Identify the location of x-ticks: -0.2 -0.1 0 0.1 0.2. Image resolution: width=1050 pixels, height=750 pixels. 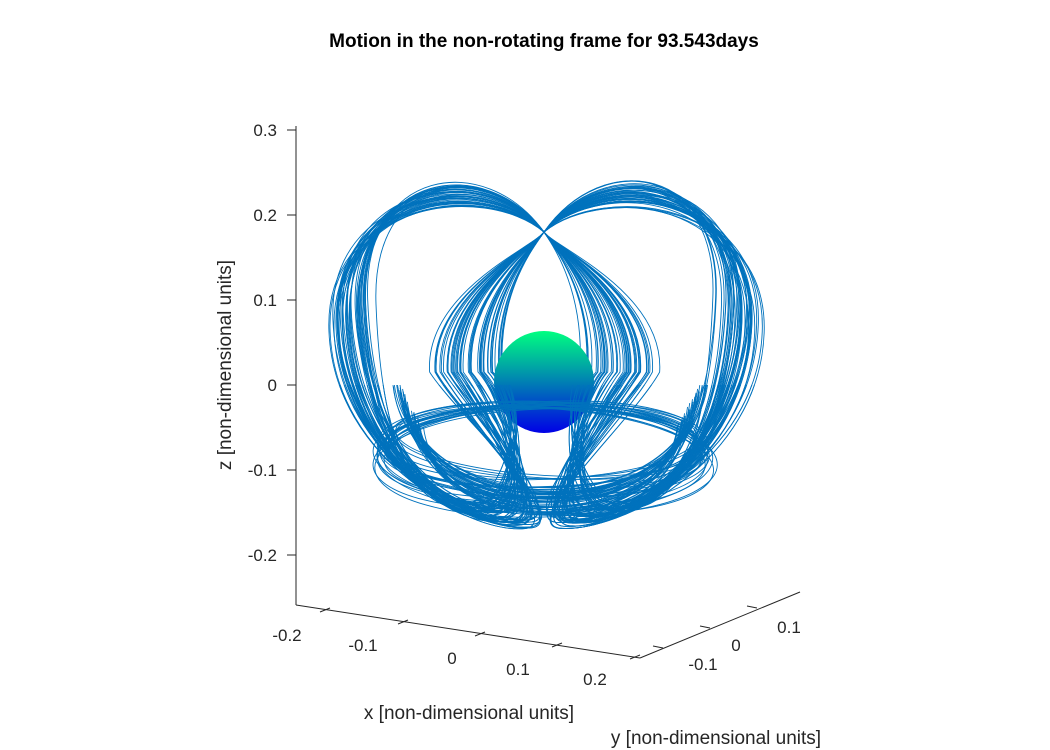
(456, 648).